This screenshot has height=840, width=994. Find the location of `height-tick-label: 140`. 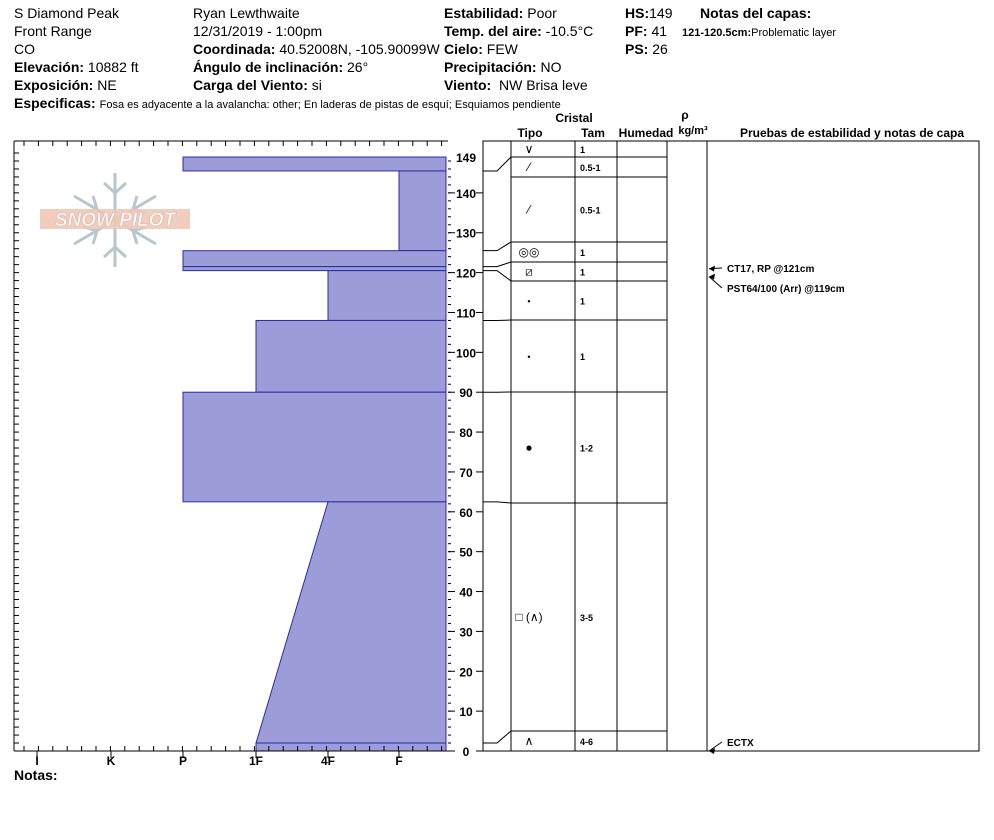

height-tick-label: 140 is located at coordinates (466, 194).